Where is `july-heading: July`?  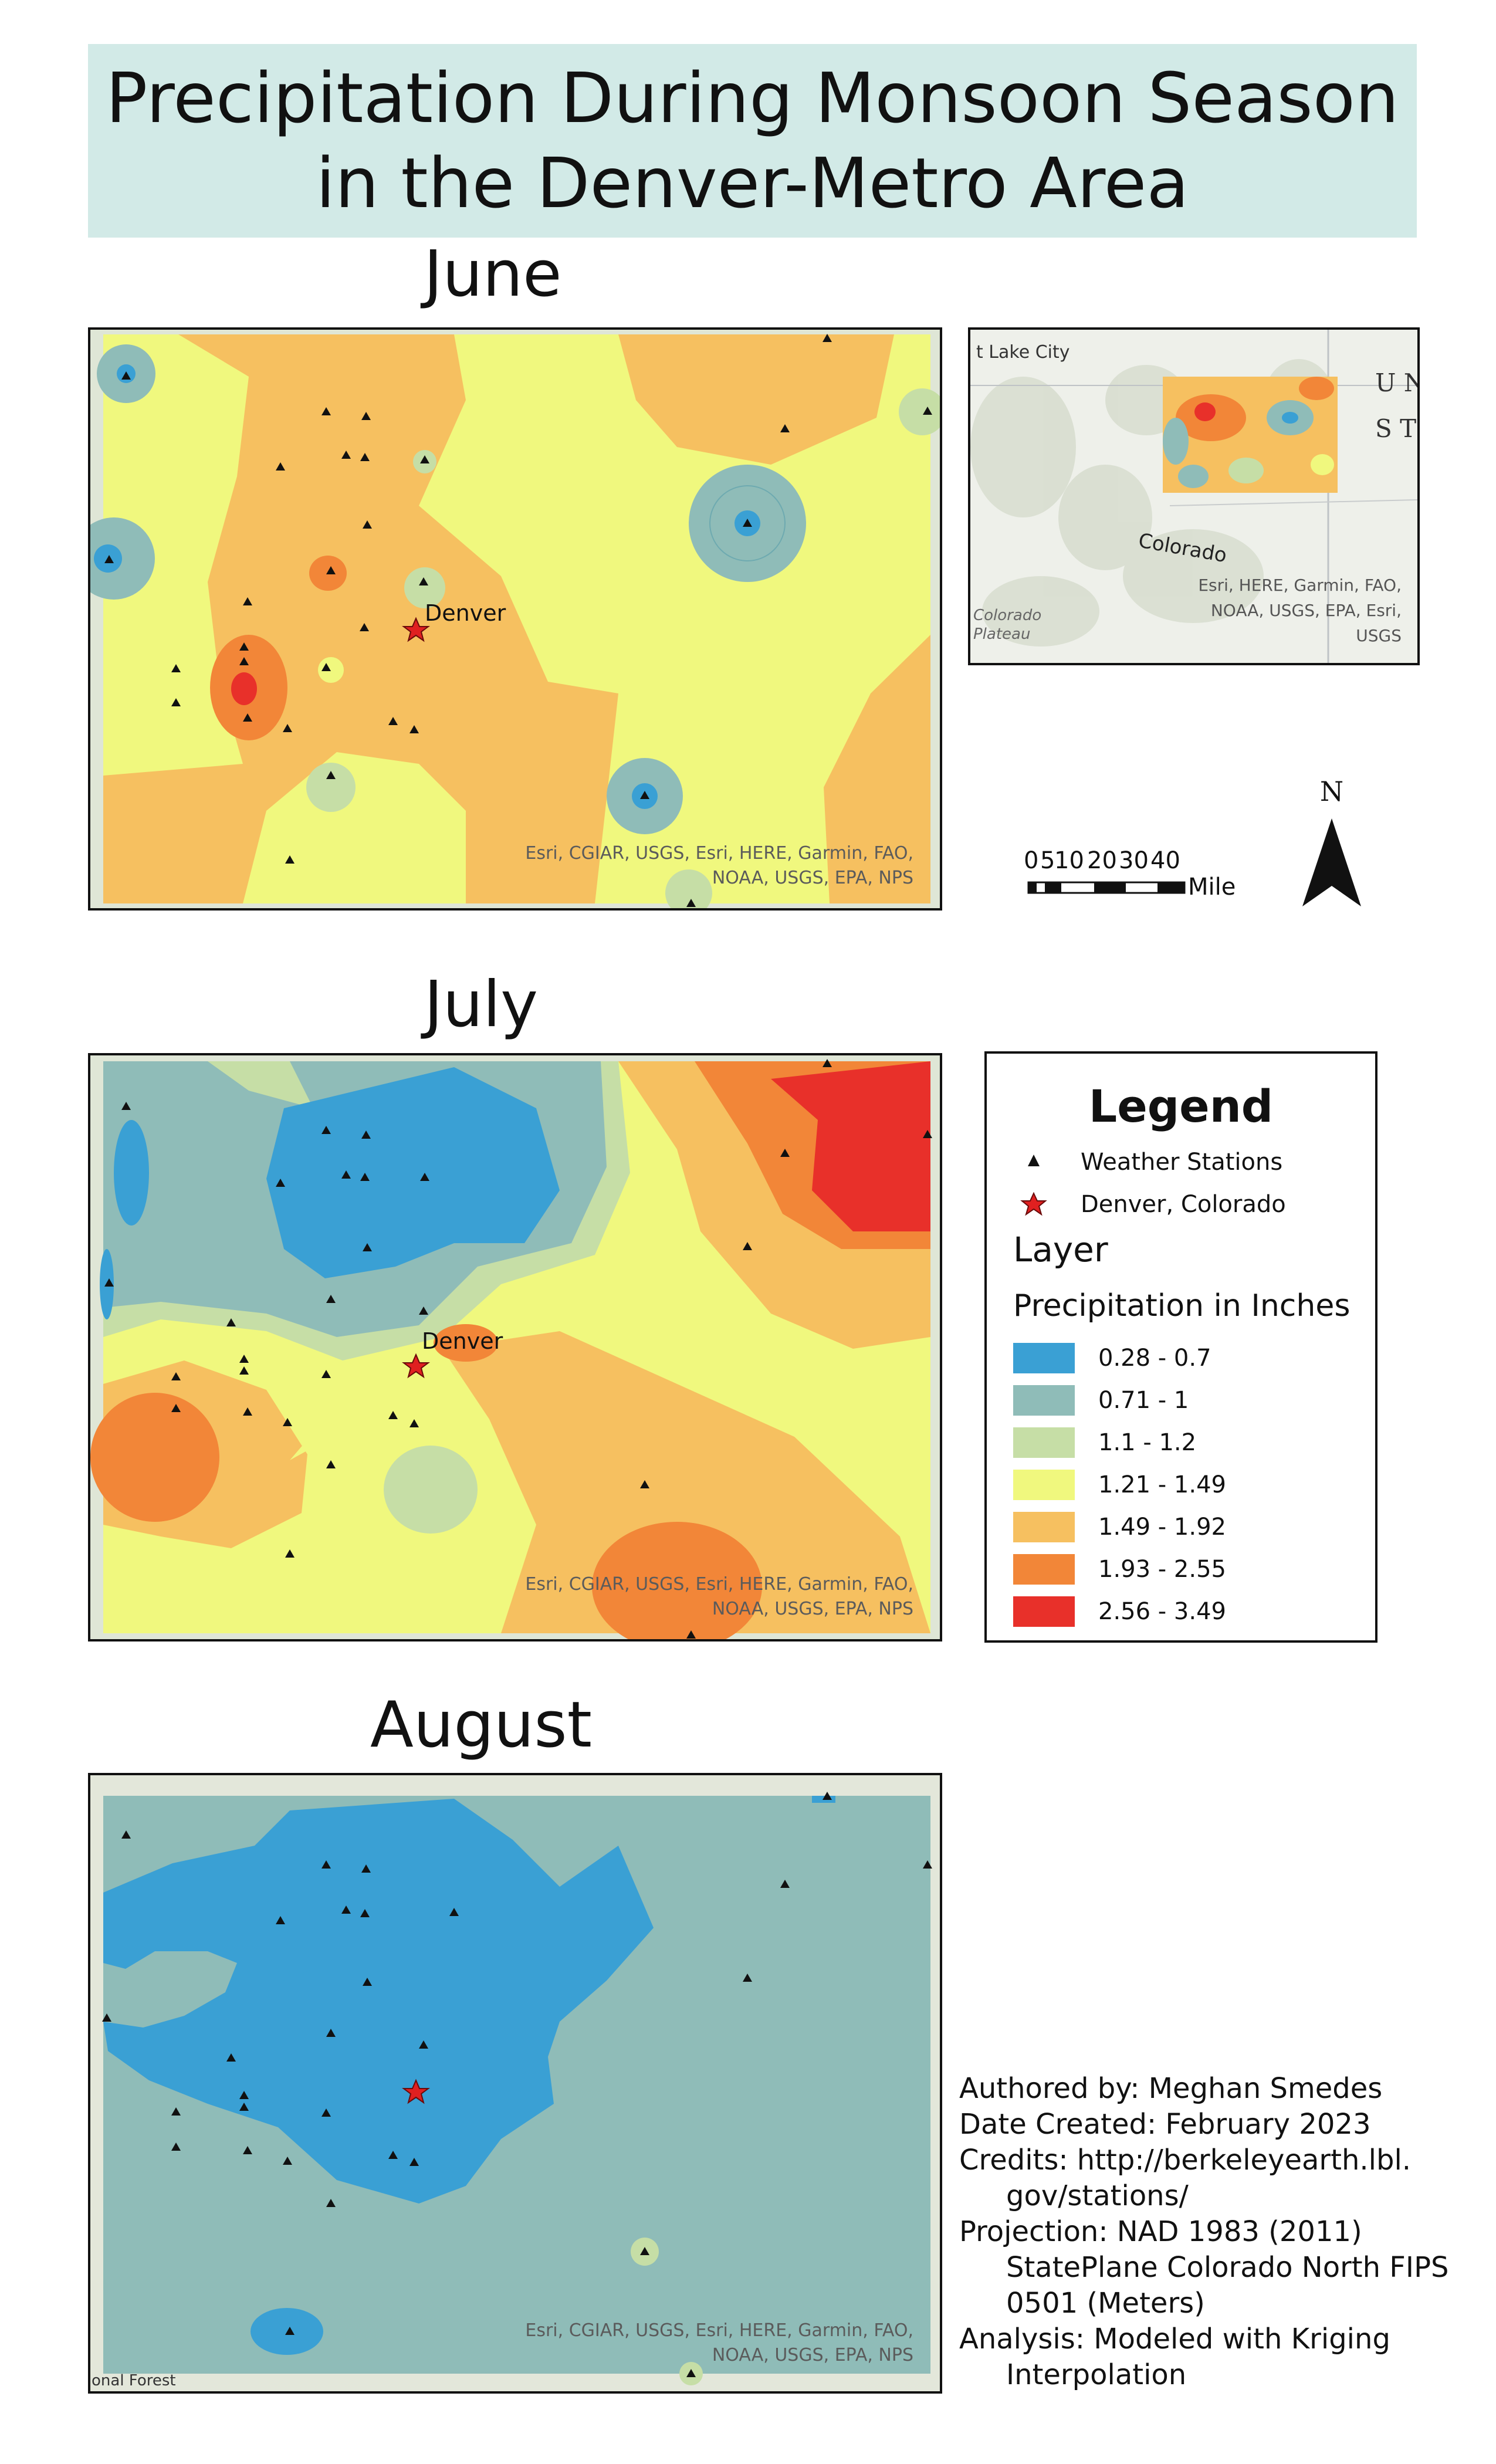 july-heading: July is located at coordinates (481, 1005).